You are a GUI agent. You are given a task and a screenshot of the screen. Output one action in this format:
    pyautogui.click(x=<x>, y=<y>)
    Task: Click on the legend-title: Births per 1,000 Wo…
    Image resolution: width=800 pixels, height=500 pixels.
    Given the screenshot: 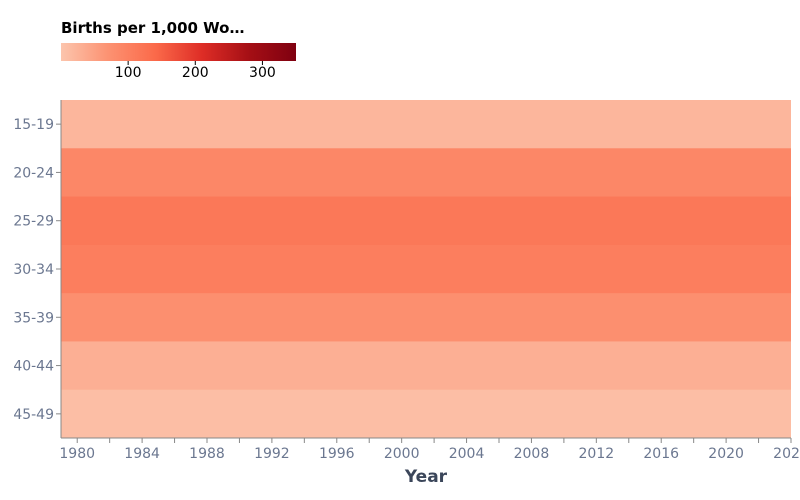 What is the action you would take?
    pyautogui.click(x=153, y=28)
    